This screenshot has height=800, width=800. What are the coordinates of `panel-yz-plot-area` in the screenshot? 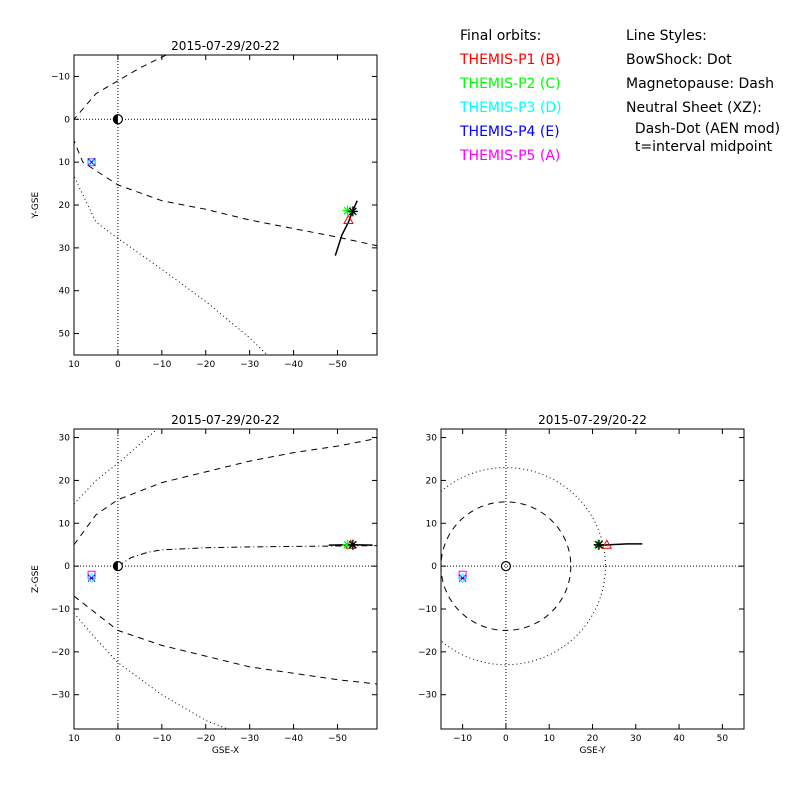 It's located at (592, 579).